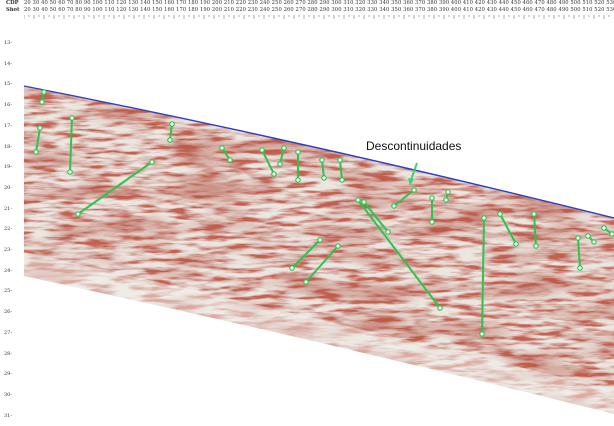 The image size is (614, 426). Describe the element at coordinates (8, 250) in the screenshot. I see `depth-label: 23-` at that location.